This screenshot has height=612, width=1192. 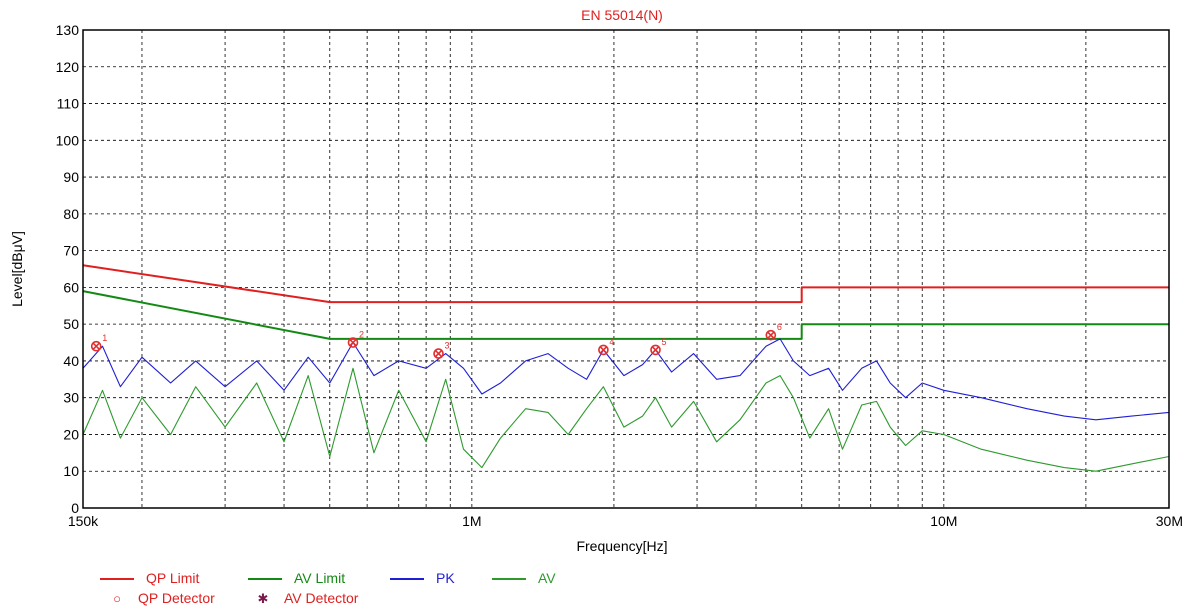 I want to click on limit-lines, so click(x=625, y=302).